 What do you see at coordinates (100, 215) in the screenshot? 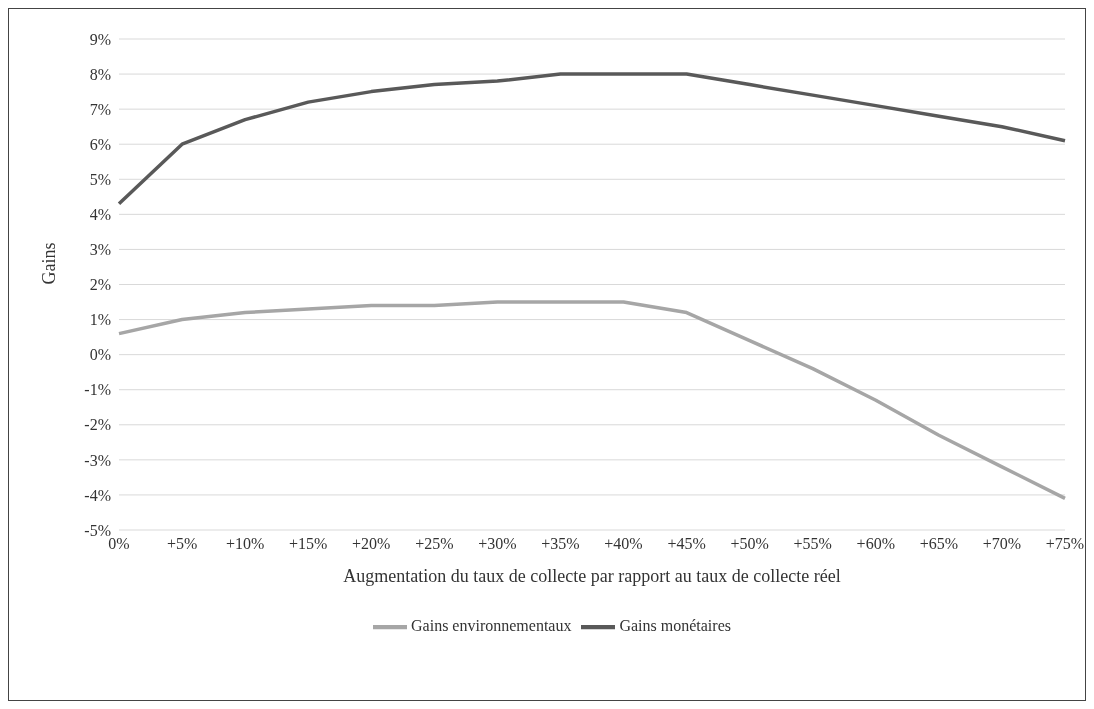
I see `y-tick-label: 4%` at bounding box center [100, 215].